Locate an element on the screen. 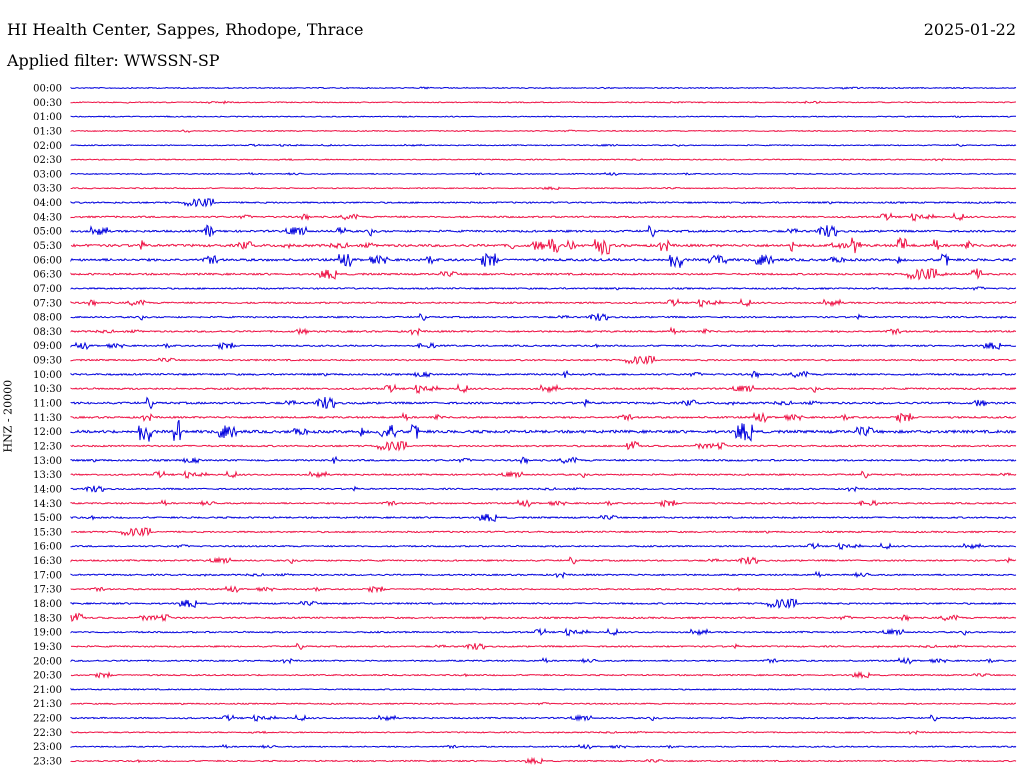  time-tick-label: 14:30 is located at coordinates (47, 504).